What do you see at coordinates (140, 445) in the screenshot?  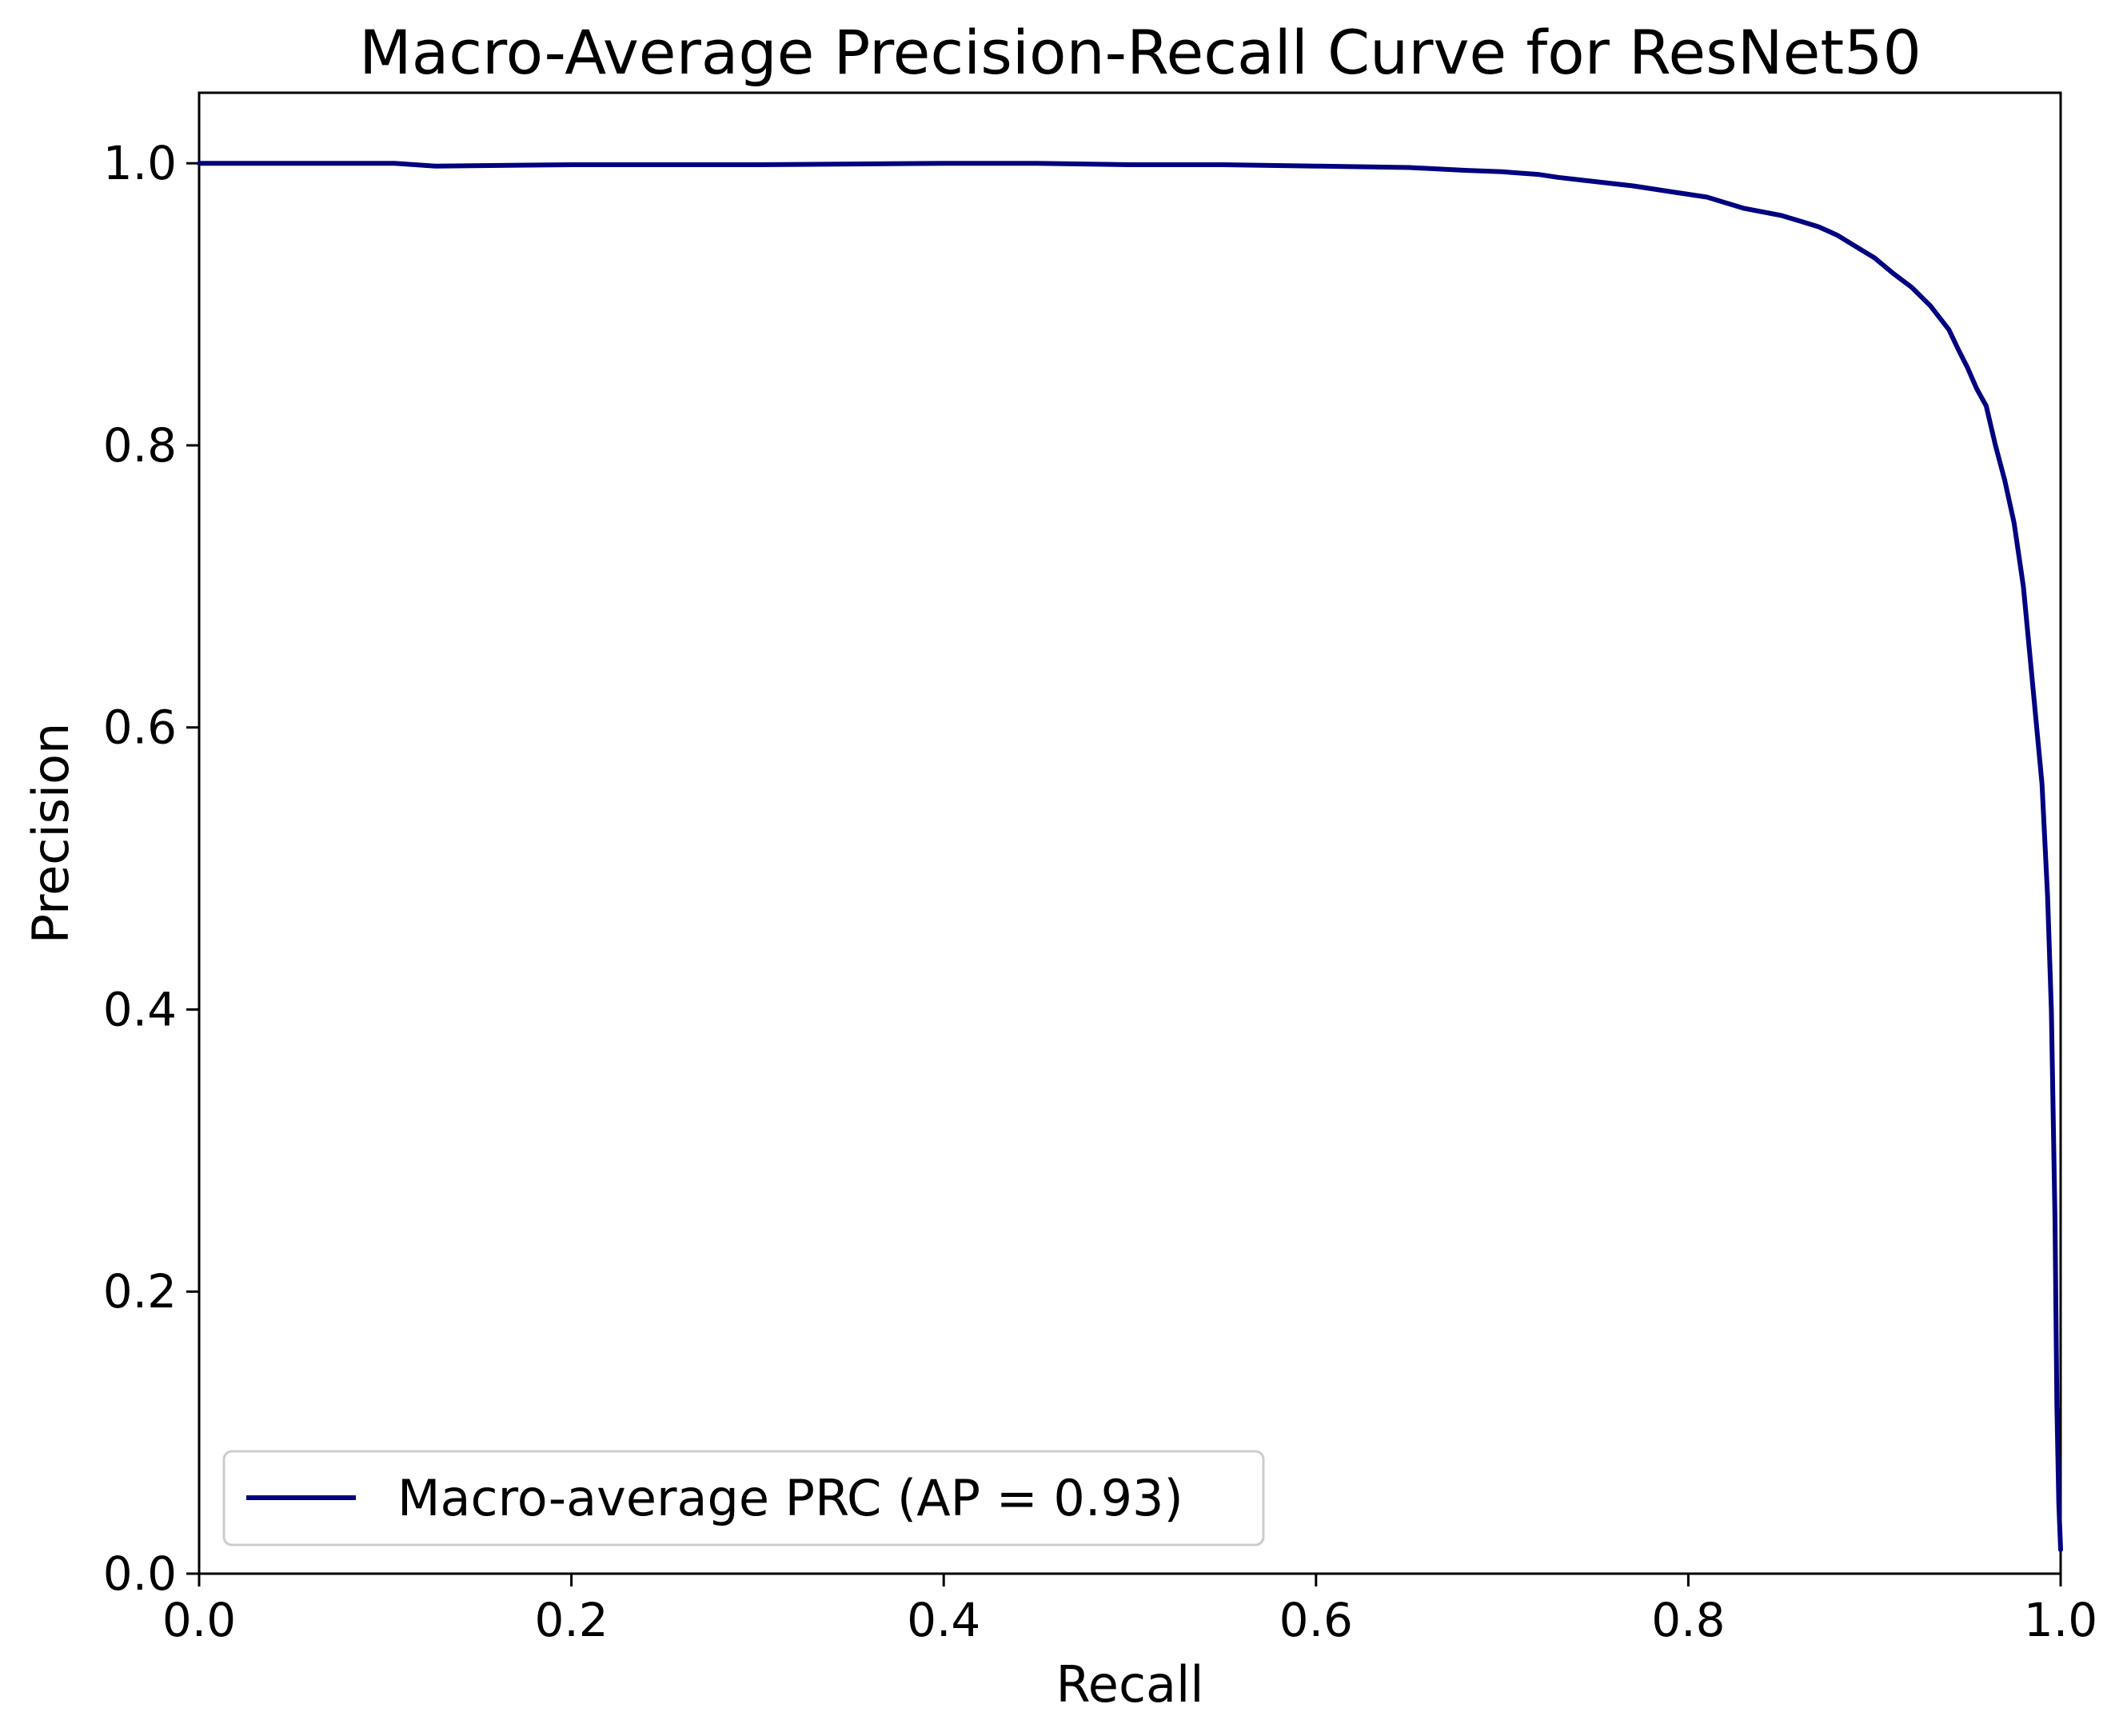 I see `y-tick-label: 0.8` at bounding box center [140, 445].